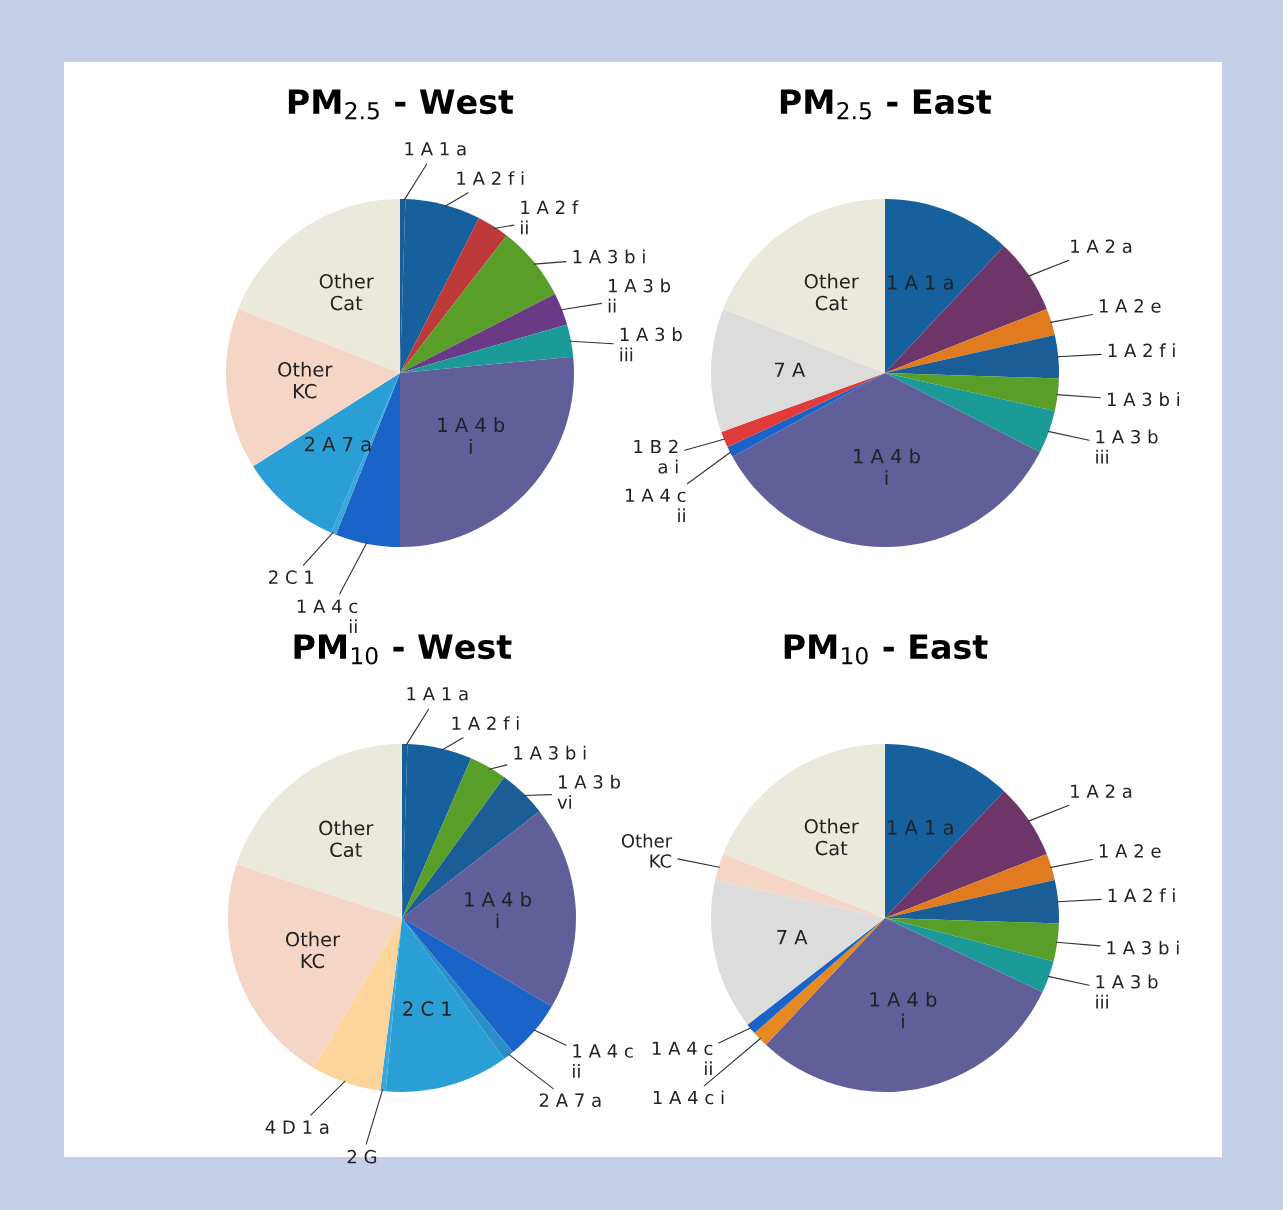  I want to click on slice-label: 1 A 3 b vi, so click(589, 791).